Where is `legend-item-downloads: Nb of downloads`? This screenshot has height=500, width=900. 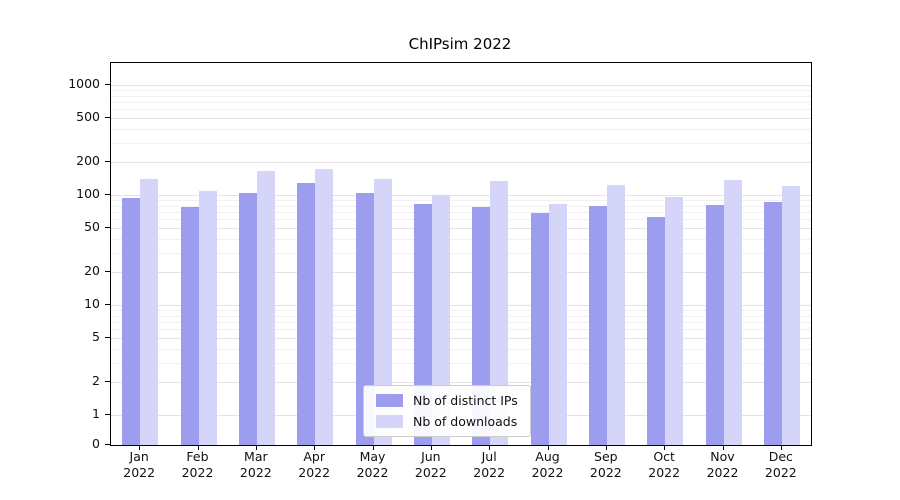 legend-item-downloads: Nb of downloads is located at coordinates (447, 421).